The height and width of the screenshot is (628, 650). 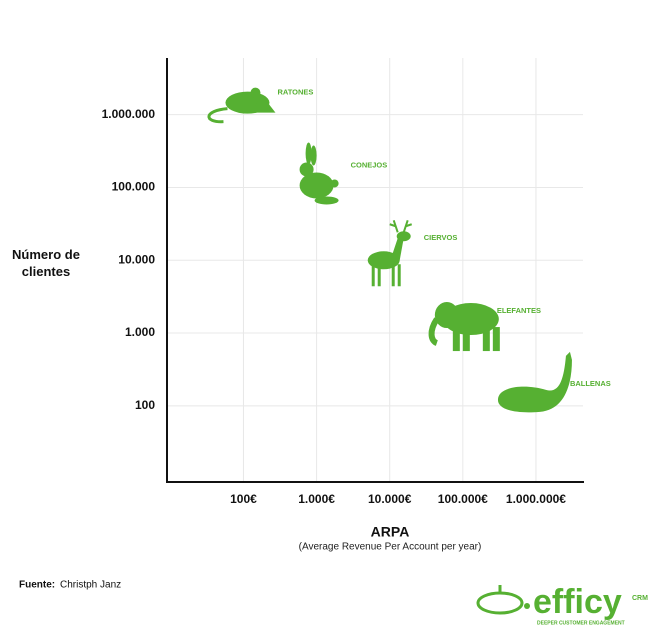 I want to click on x-tick-label: 100€, so click(x=243, y=499).